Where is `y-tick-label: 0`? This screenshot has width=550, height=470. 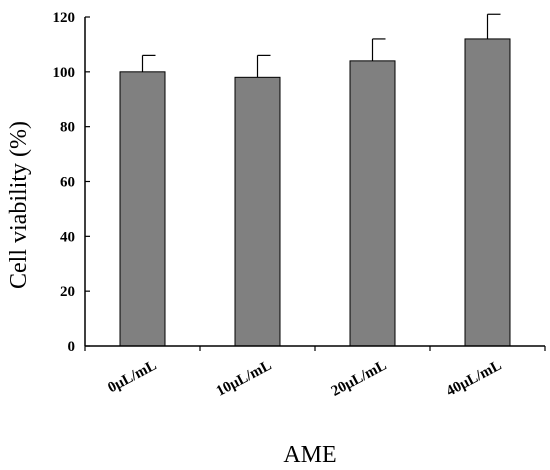 y-tick-label: 0 is located at coordinates (72, 347).